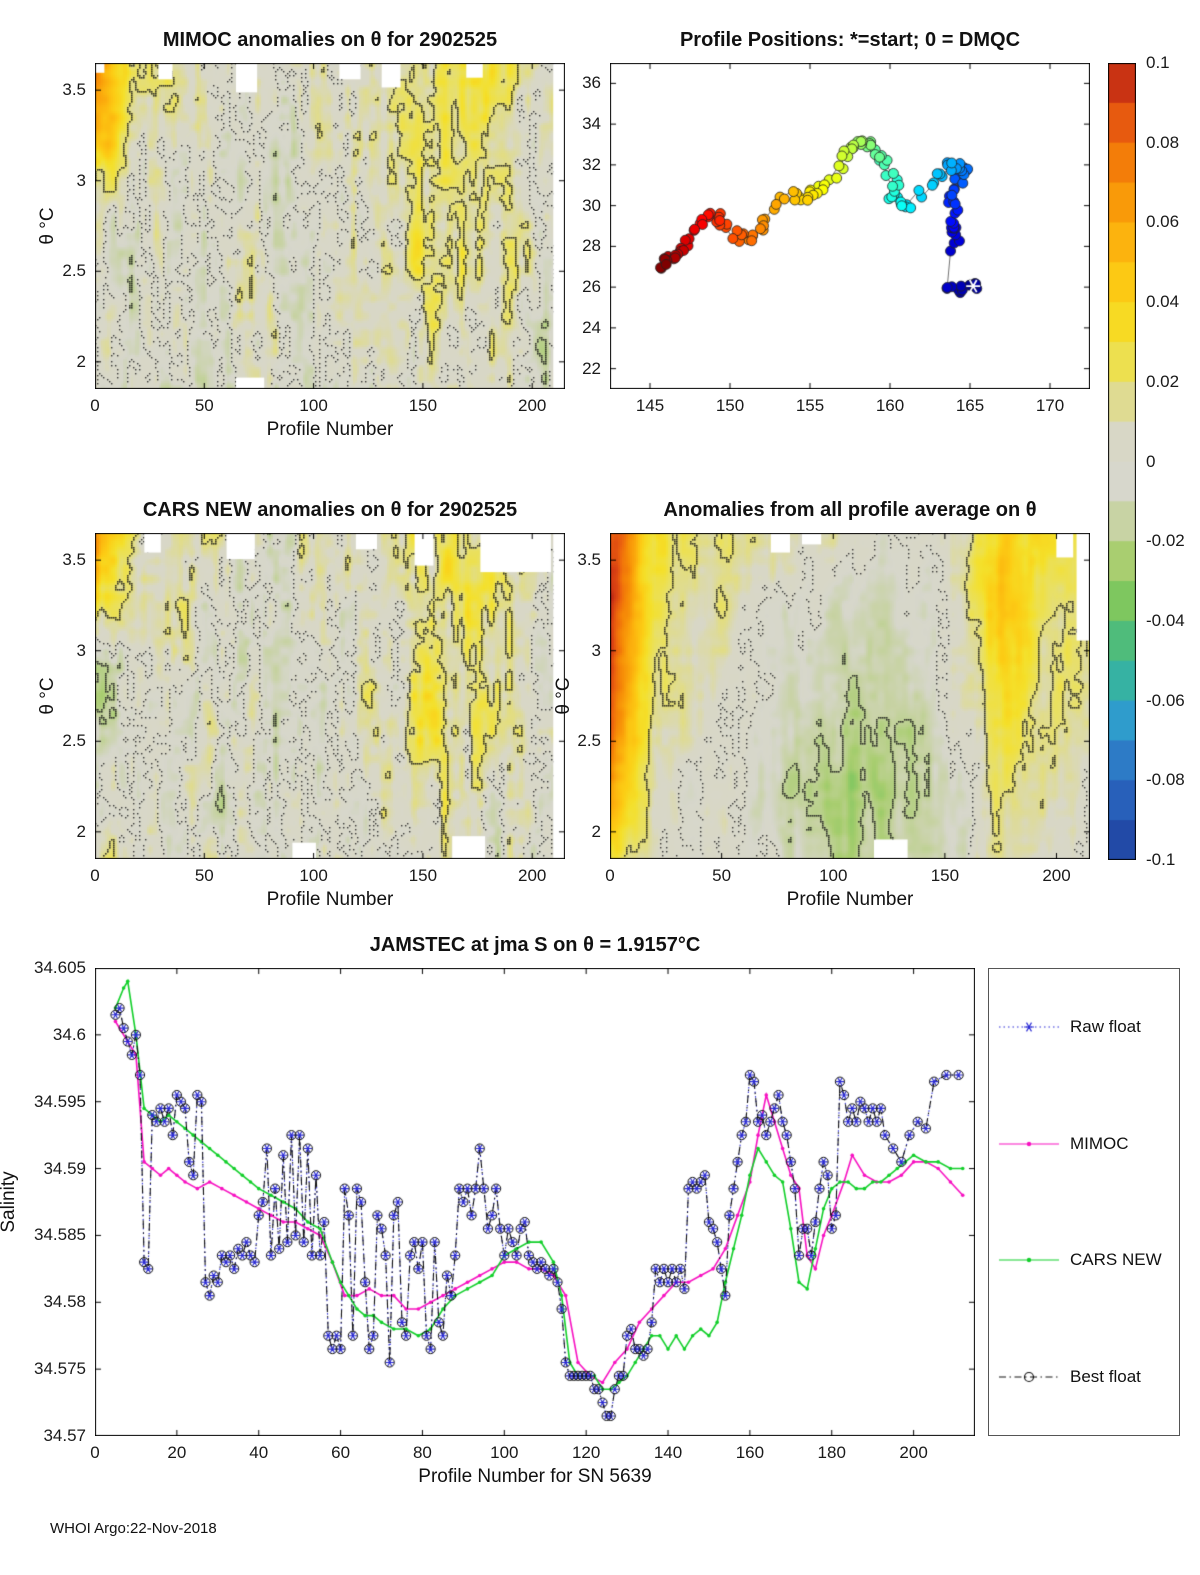 The width and height of the screenshot is (1200, 1575). I want to click on raw-float-legend-sample-icon, so click(1029, 1027).